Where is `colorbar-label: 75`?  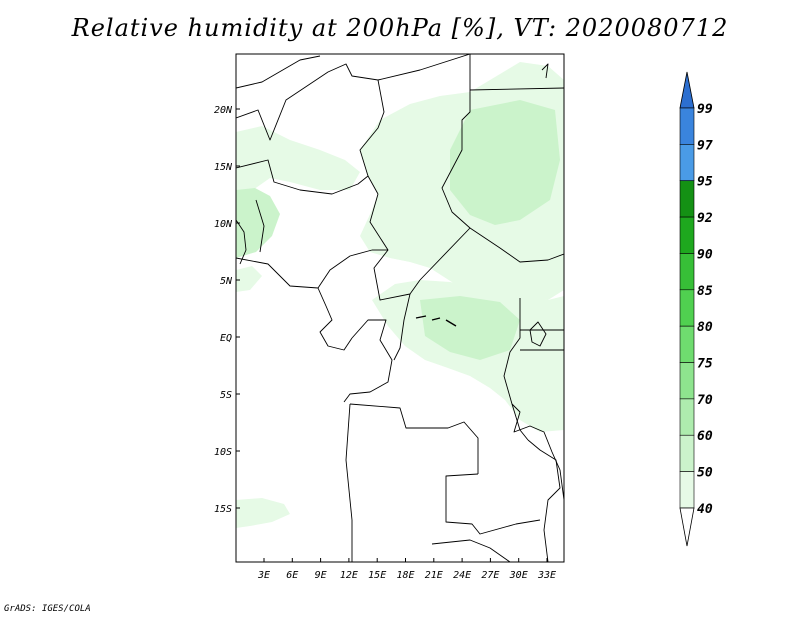 colorbar-label: 75 is located at coordinates (705, 364).